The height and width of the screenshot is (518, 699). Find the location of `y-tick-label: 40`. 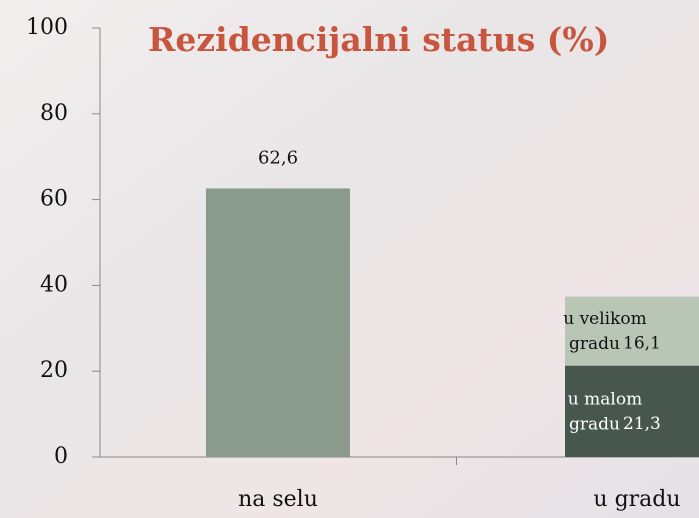

y-tick-label: 40 is located at coordinates (54, 284).